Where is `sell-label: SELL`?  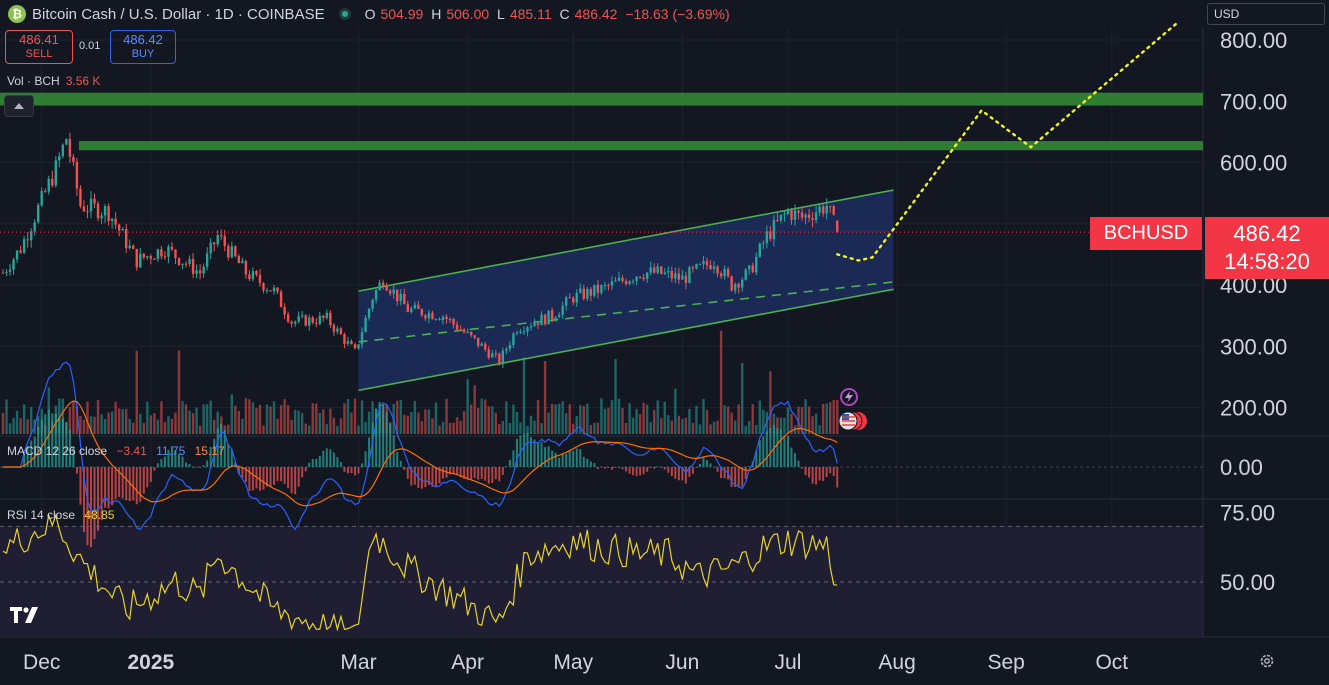
sell-label: SELL is located at coordinates (39, 54).